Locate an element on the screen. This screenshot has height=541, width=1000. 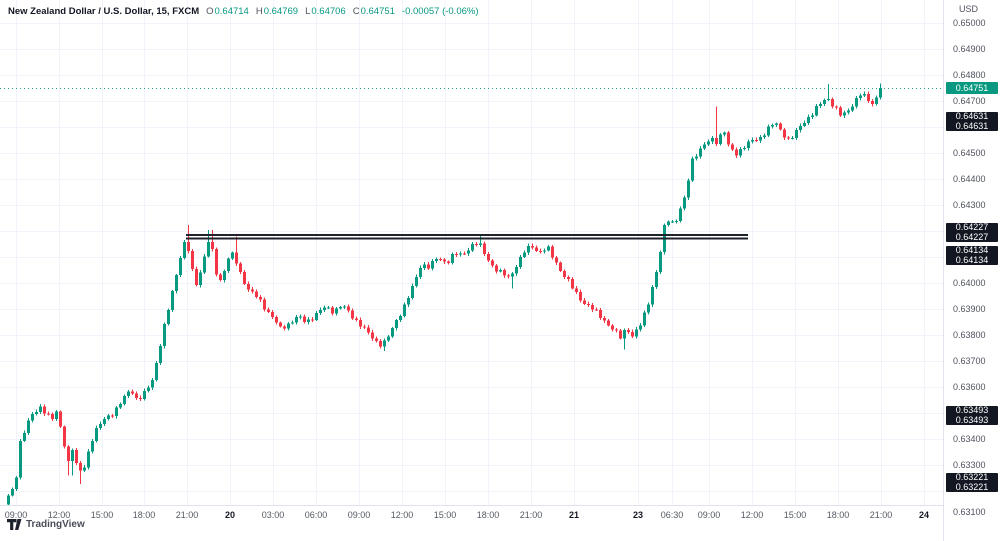
ohlc-open: O 0.64714 is located at coordinates (227, 11).